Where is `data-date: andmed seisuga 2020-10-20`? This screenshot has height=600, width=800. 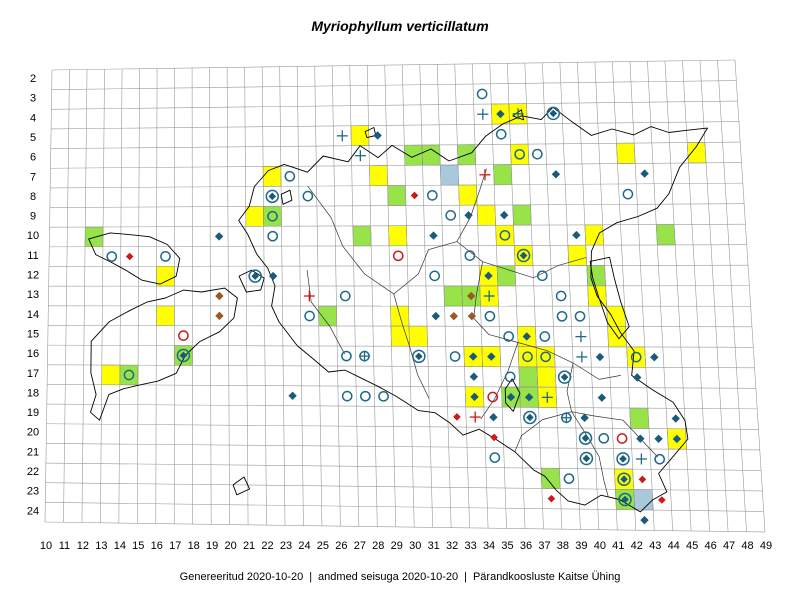 data-date: andmed seisuga 2020-10-20 is located at coordinates (388, 577).